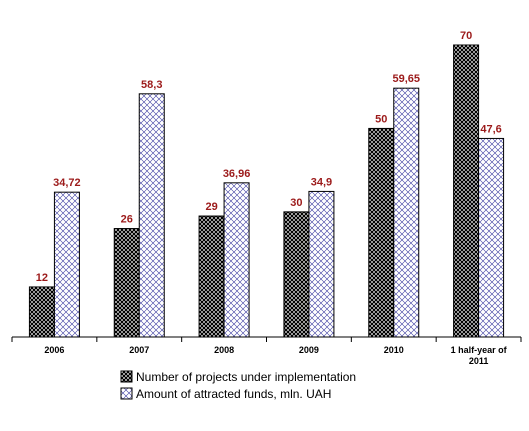 The image size is (529, 431). I want to click on legend-swatch-projects, so click(126, 376).